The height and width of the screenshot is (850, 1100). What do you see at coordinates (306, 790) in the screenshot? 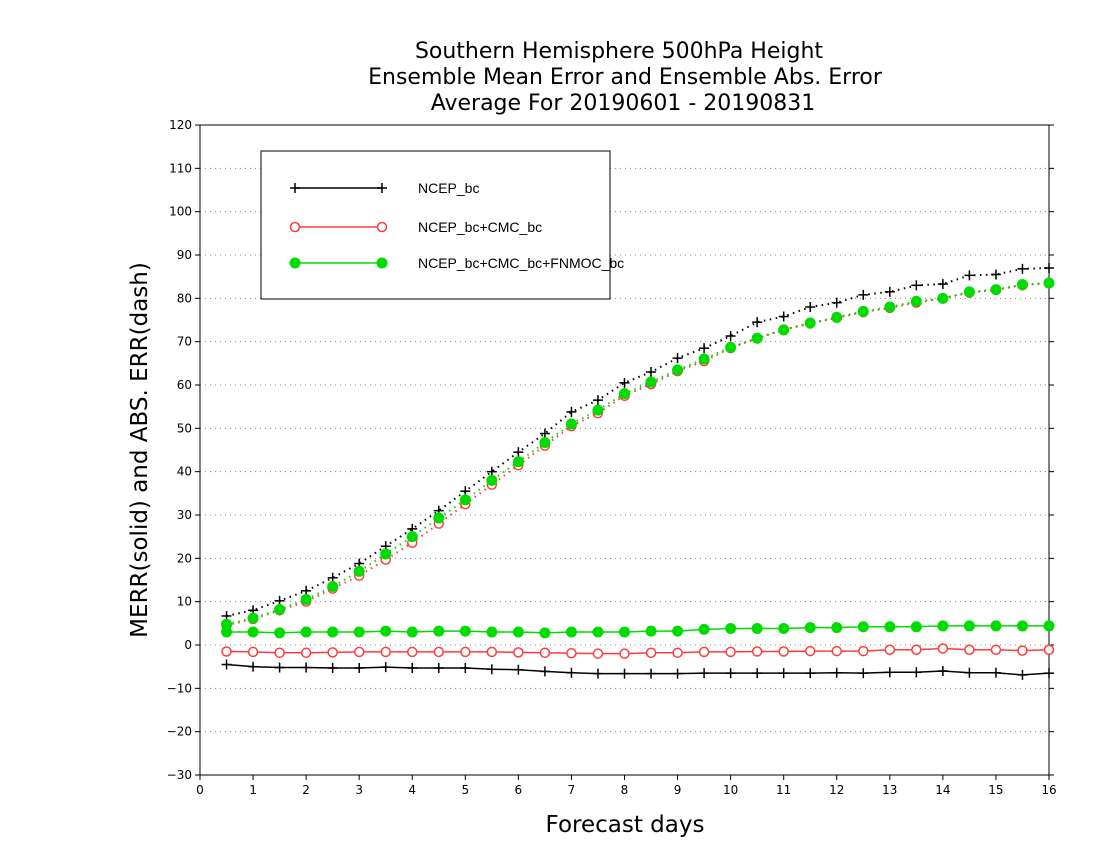
I see `x-tick-label: 2` at bounding box center [306, 790].